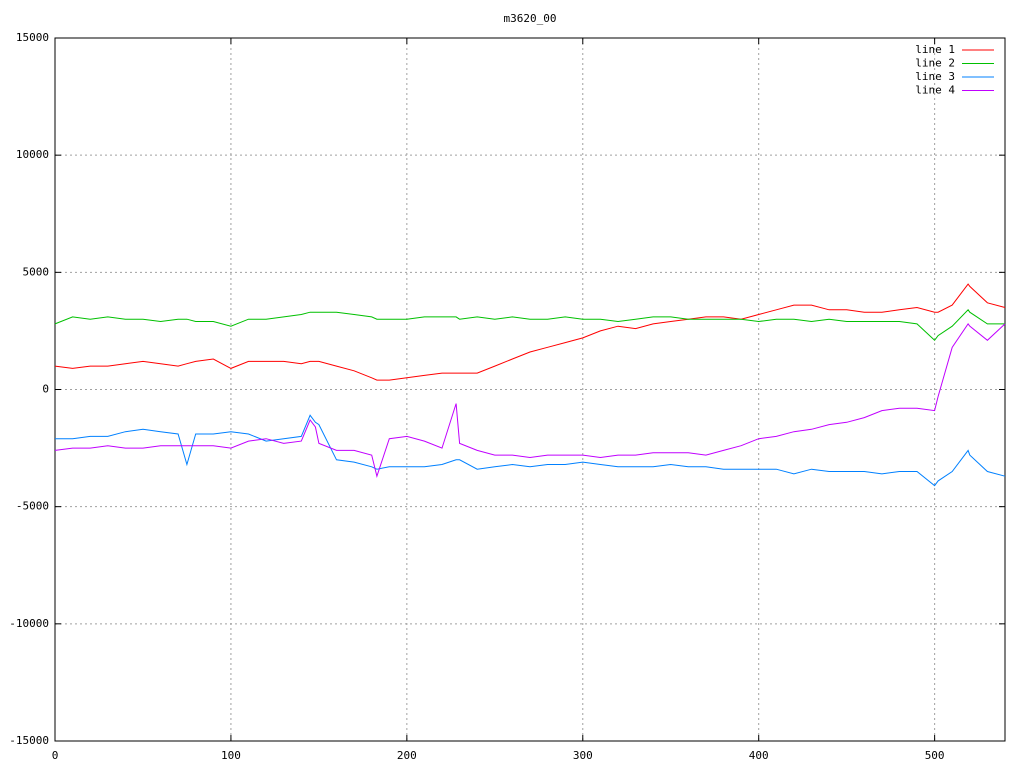  What do you see at coordinates (45, 389) in the screenshot?
I see `y-tick-label: 0` at bounding box center [45, 389].